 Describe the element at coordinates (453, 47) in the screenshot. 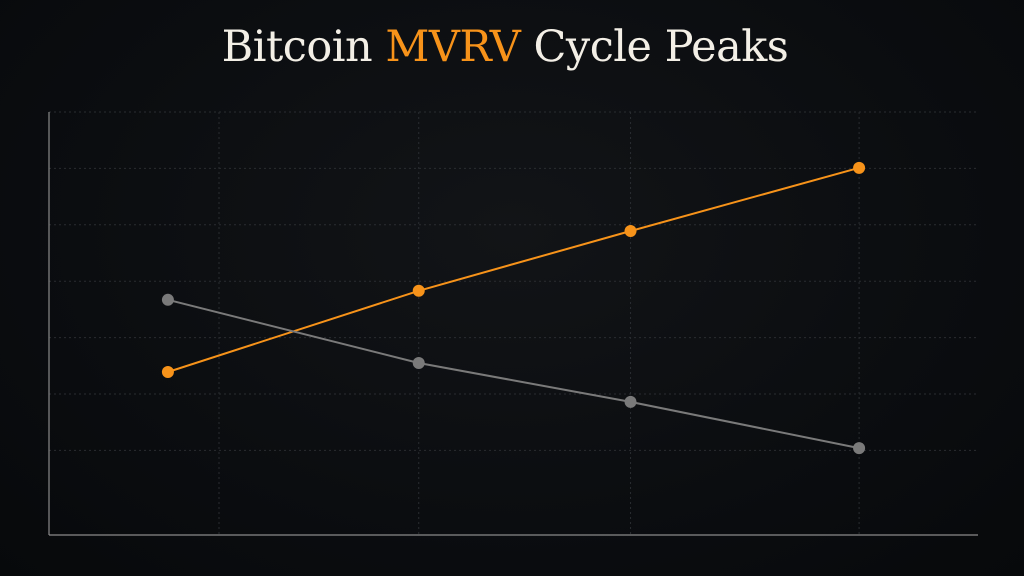

I see `title-highlight: MVRV` at that location.